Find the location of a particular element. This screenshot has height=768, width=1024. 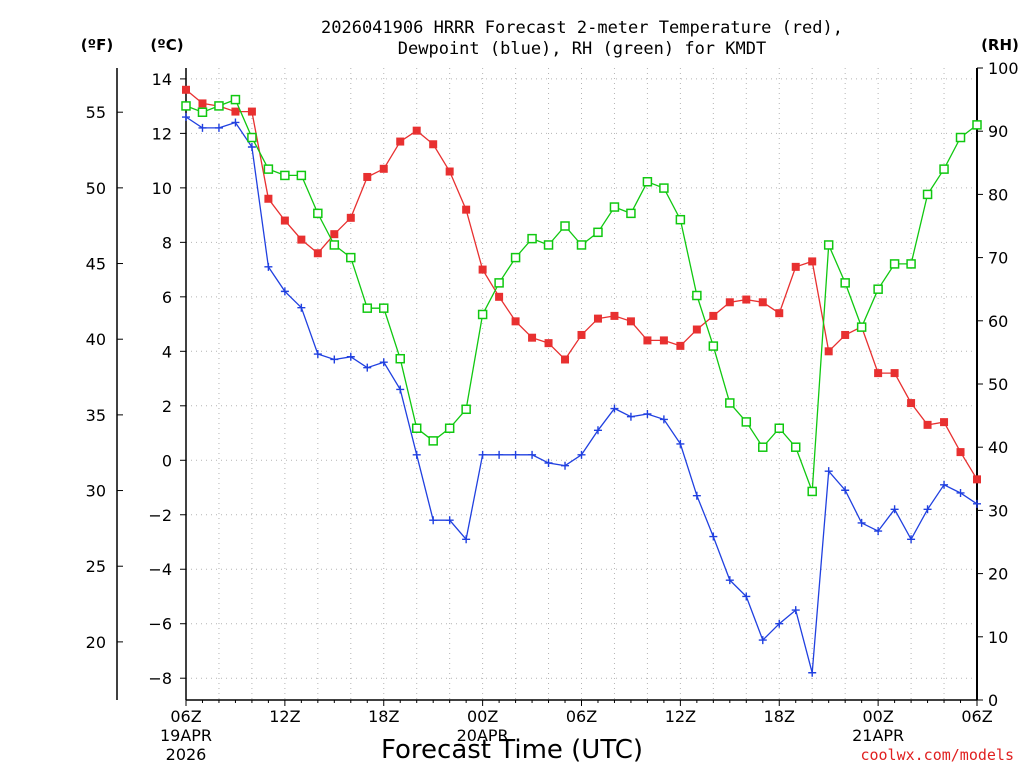

rh-tick-label: 40 is located at coordinates (998, 447).